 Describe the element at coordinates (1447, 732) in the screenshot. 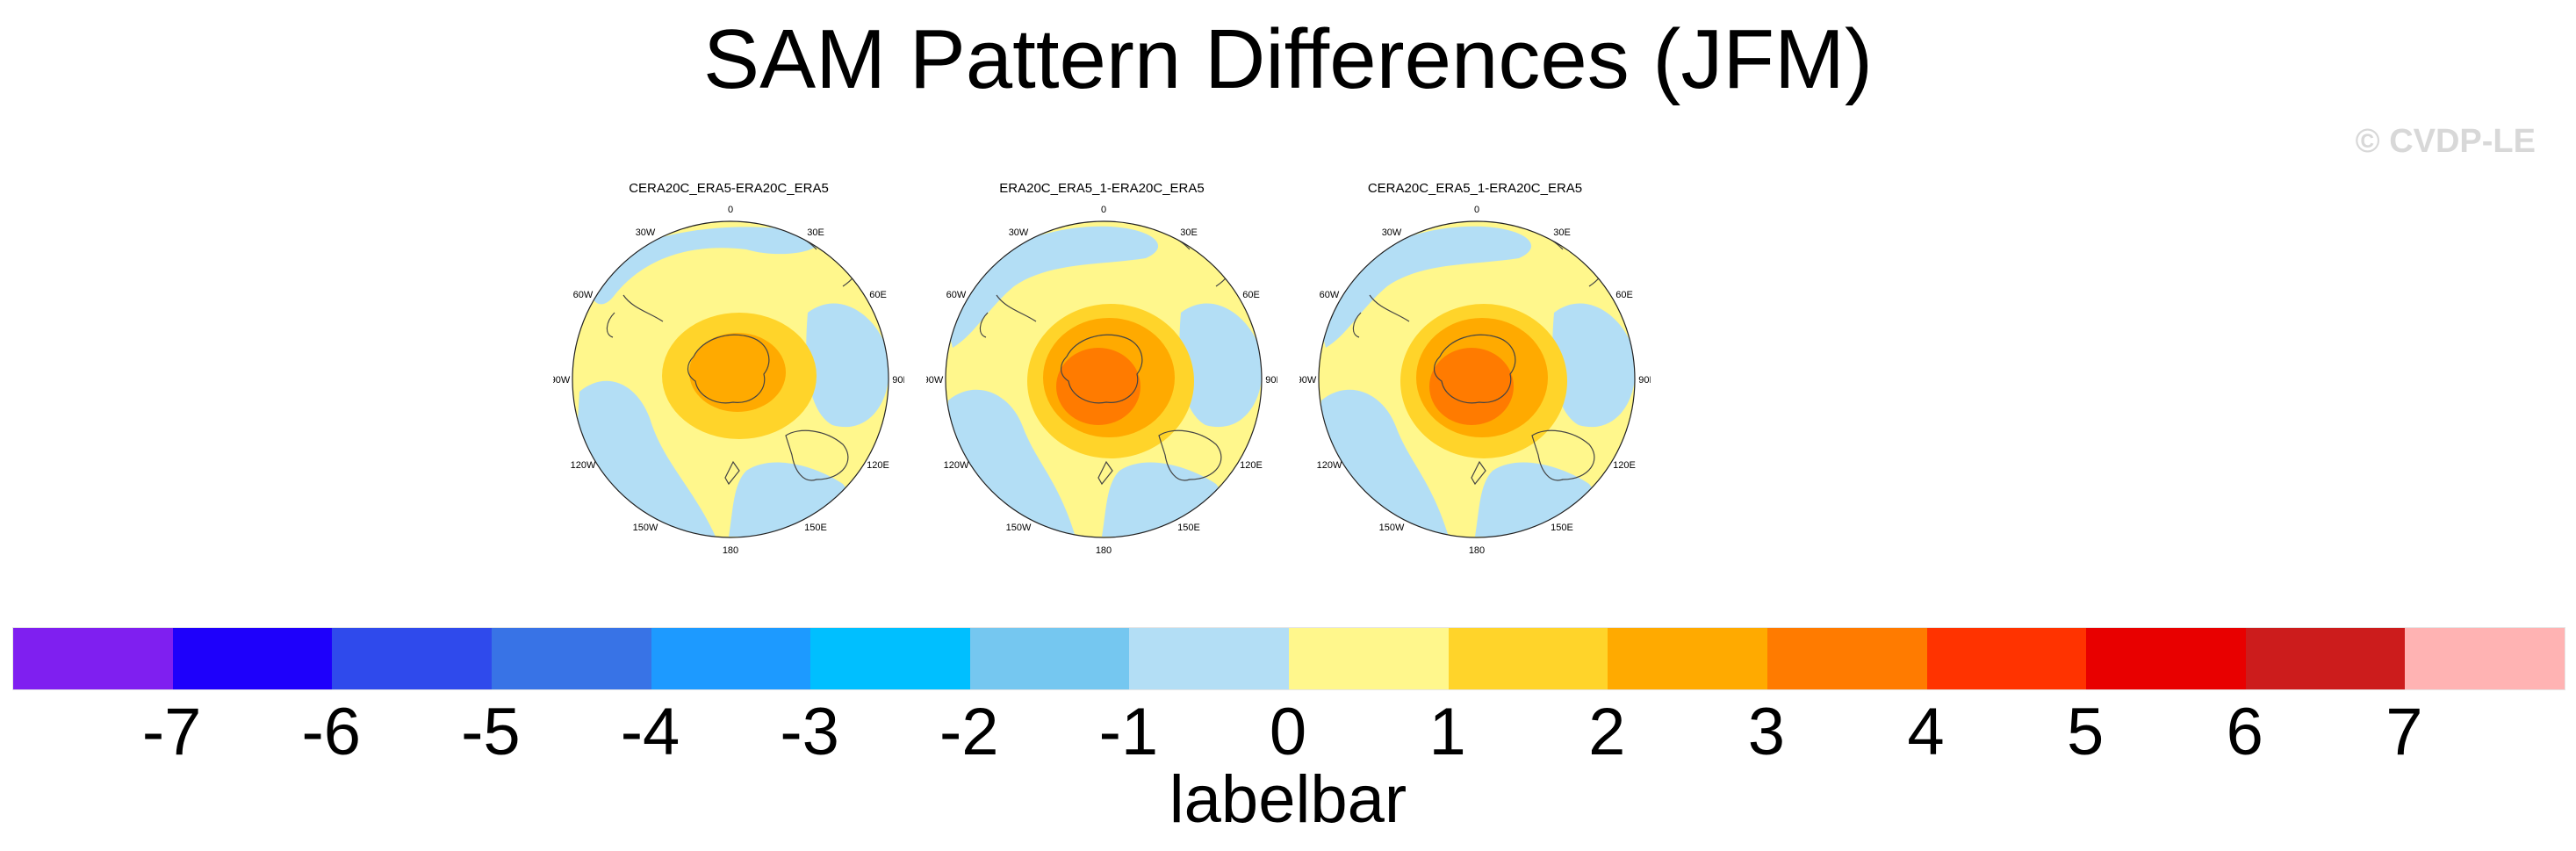

I see `labelbar-tick-label: 1` at that location.